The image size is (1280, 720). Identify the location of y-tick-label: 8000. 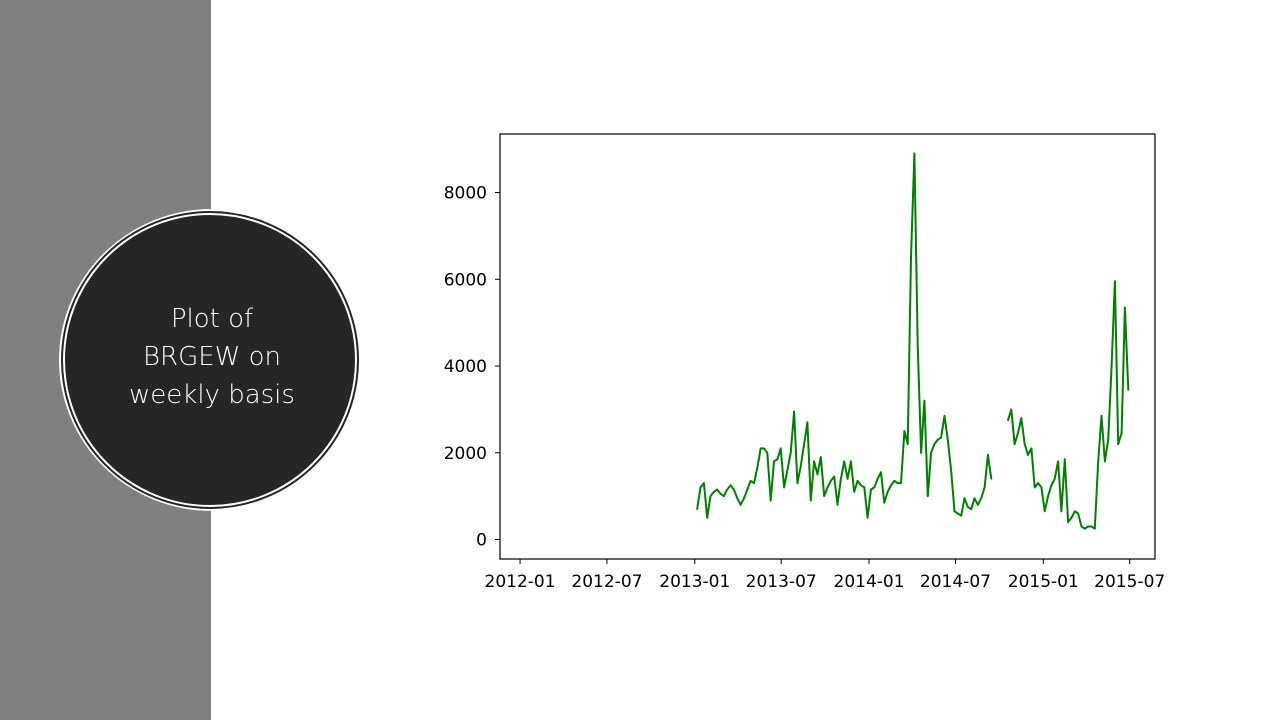
(465, 194).